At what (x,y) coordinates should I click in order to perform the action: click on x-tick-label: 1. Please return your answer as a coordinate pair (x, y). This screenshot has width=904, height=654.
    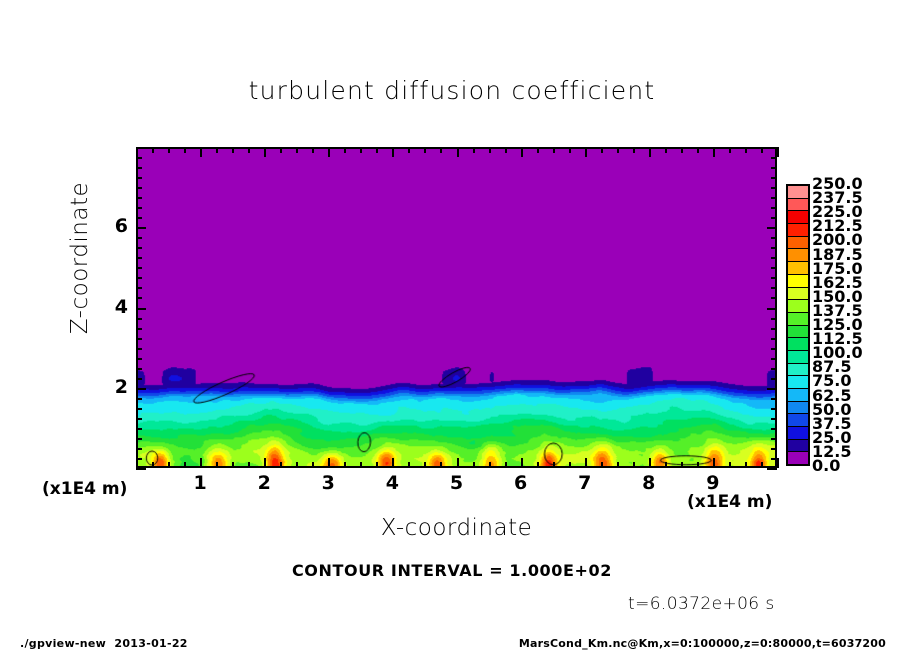
    Looking at the image, I should click on (200, 483).